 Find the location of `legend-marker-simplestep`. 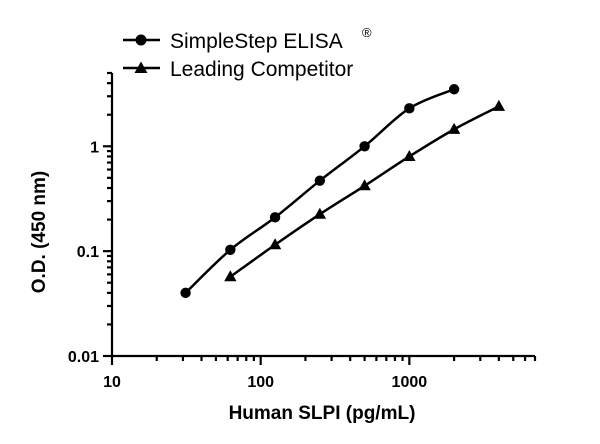

legend-marker-simplestep is located at coordinates (141, 40).